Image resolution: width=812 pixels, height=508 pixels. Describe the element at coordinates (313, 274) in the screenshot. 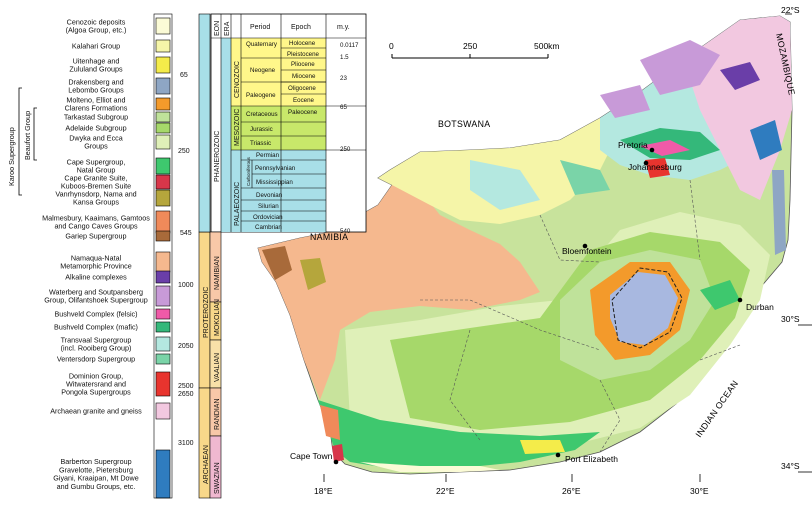

I see `nama-patch` at that location.